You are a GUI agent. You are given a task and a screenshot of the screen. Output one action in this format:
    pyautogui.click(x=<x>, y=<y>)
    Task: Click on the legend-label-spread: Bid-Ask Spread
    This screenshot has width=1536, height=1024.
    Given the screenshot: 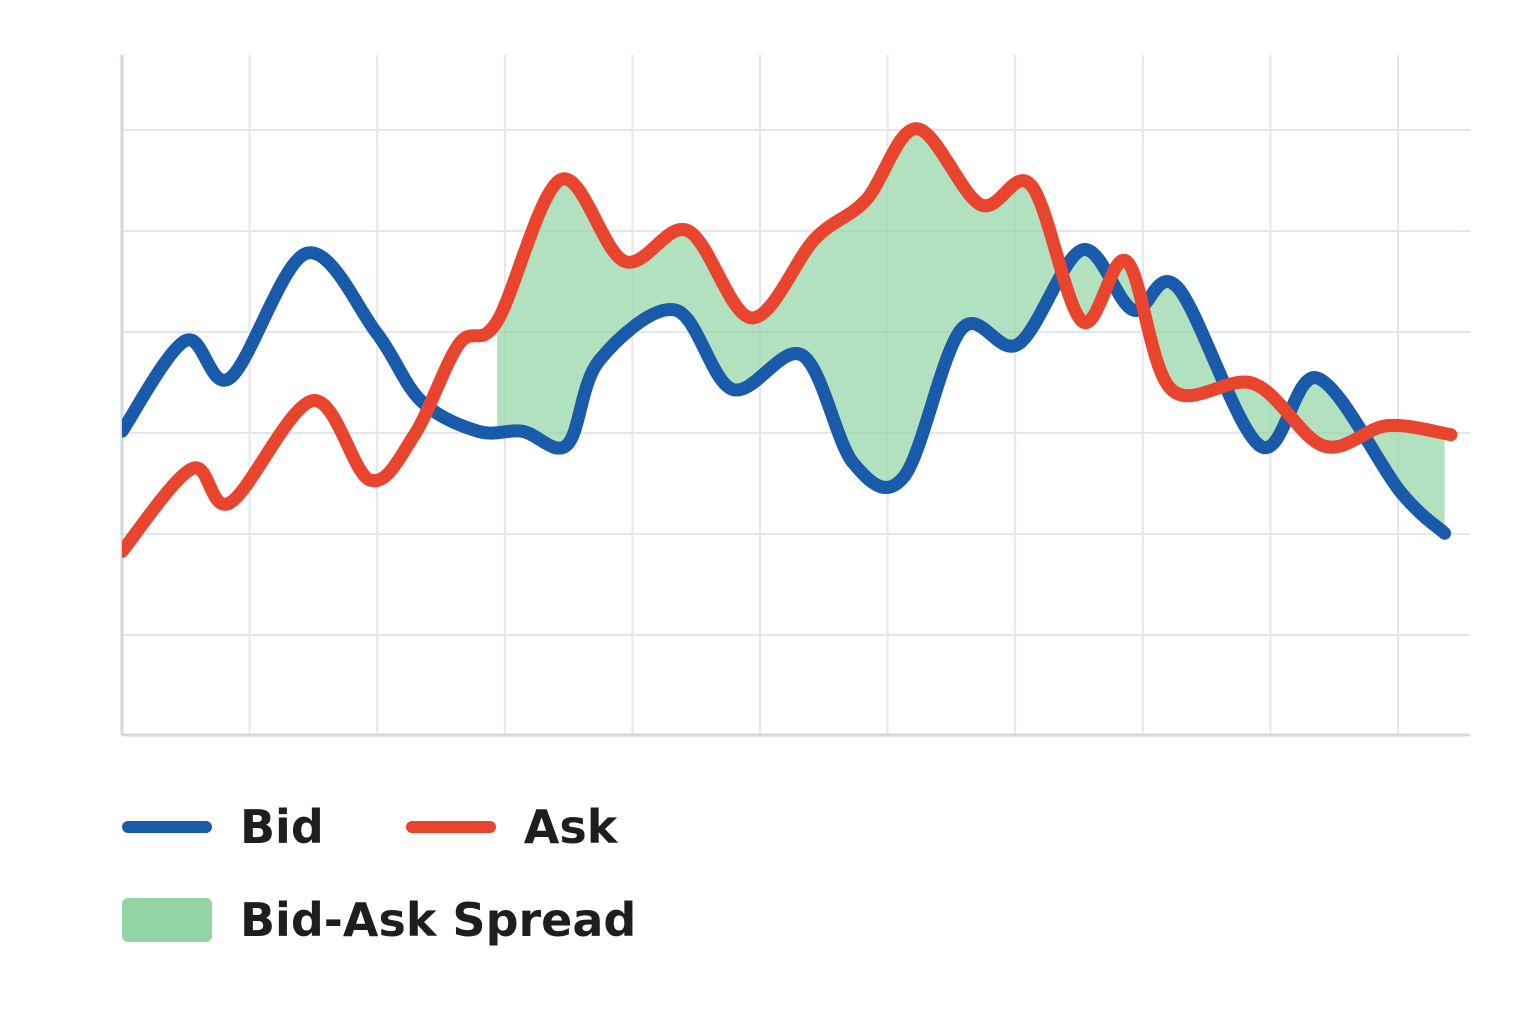 What is the action you would take?
    pyautogui.click(x=438, y=920)
    